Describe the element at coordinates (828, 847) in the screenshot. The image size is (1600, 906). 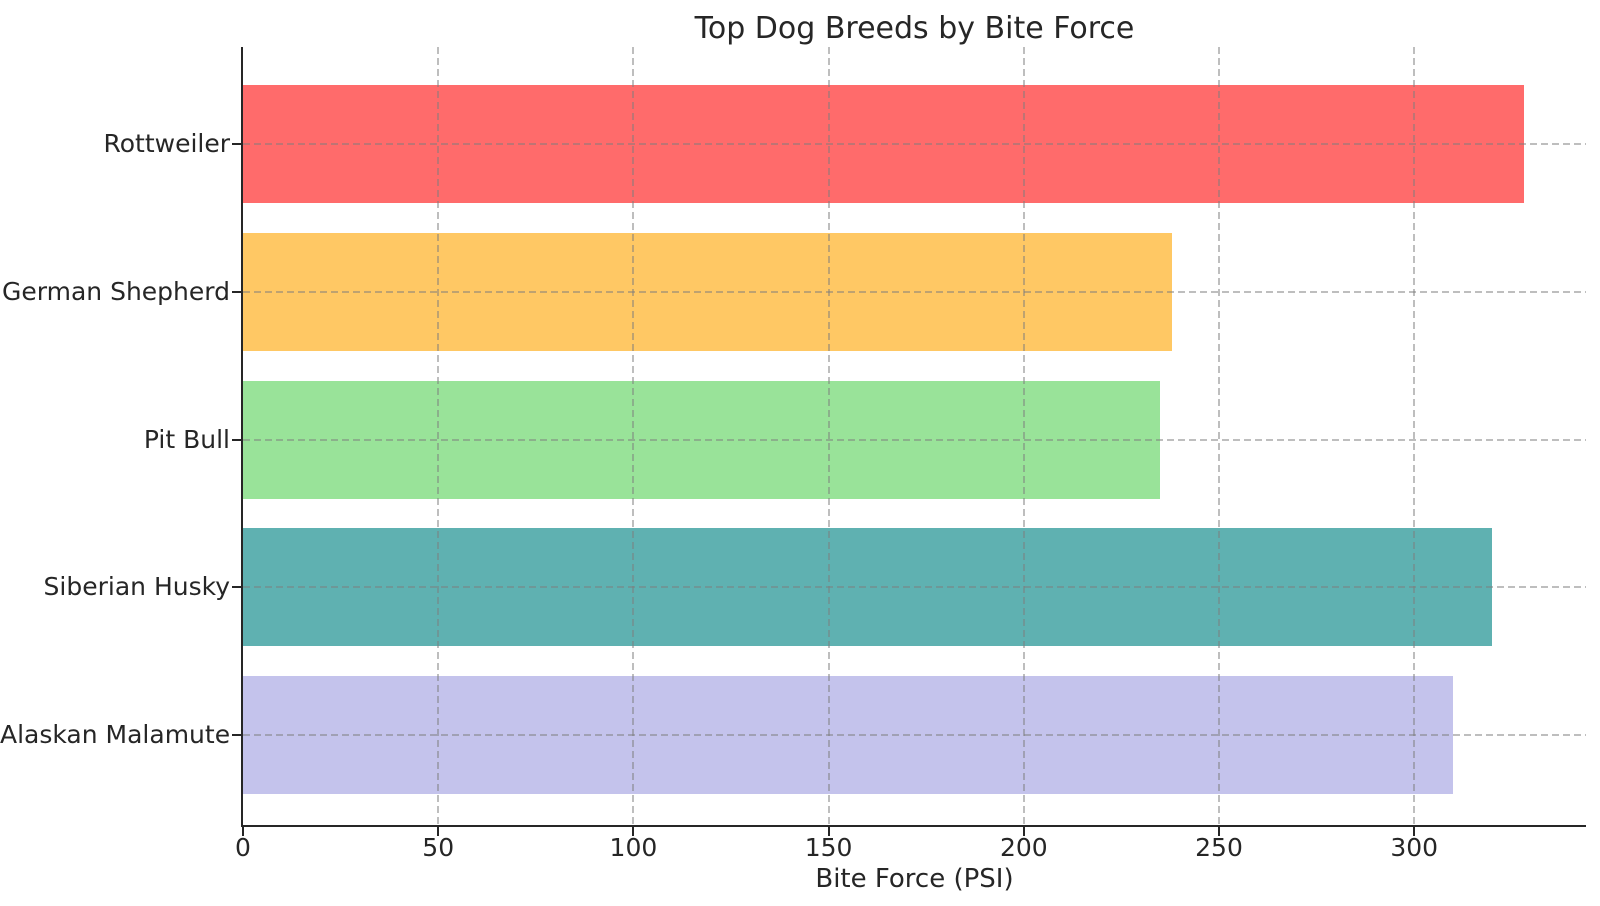
I see `x-tick-label-150: 150` at that location.